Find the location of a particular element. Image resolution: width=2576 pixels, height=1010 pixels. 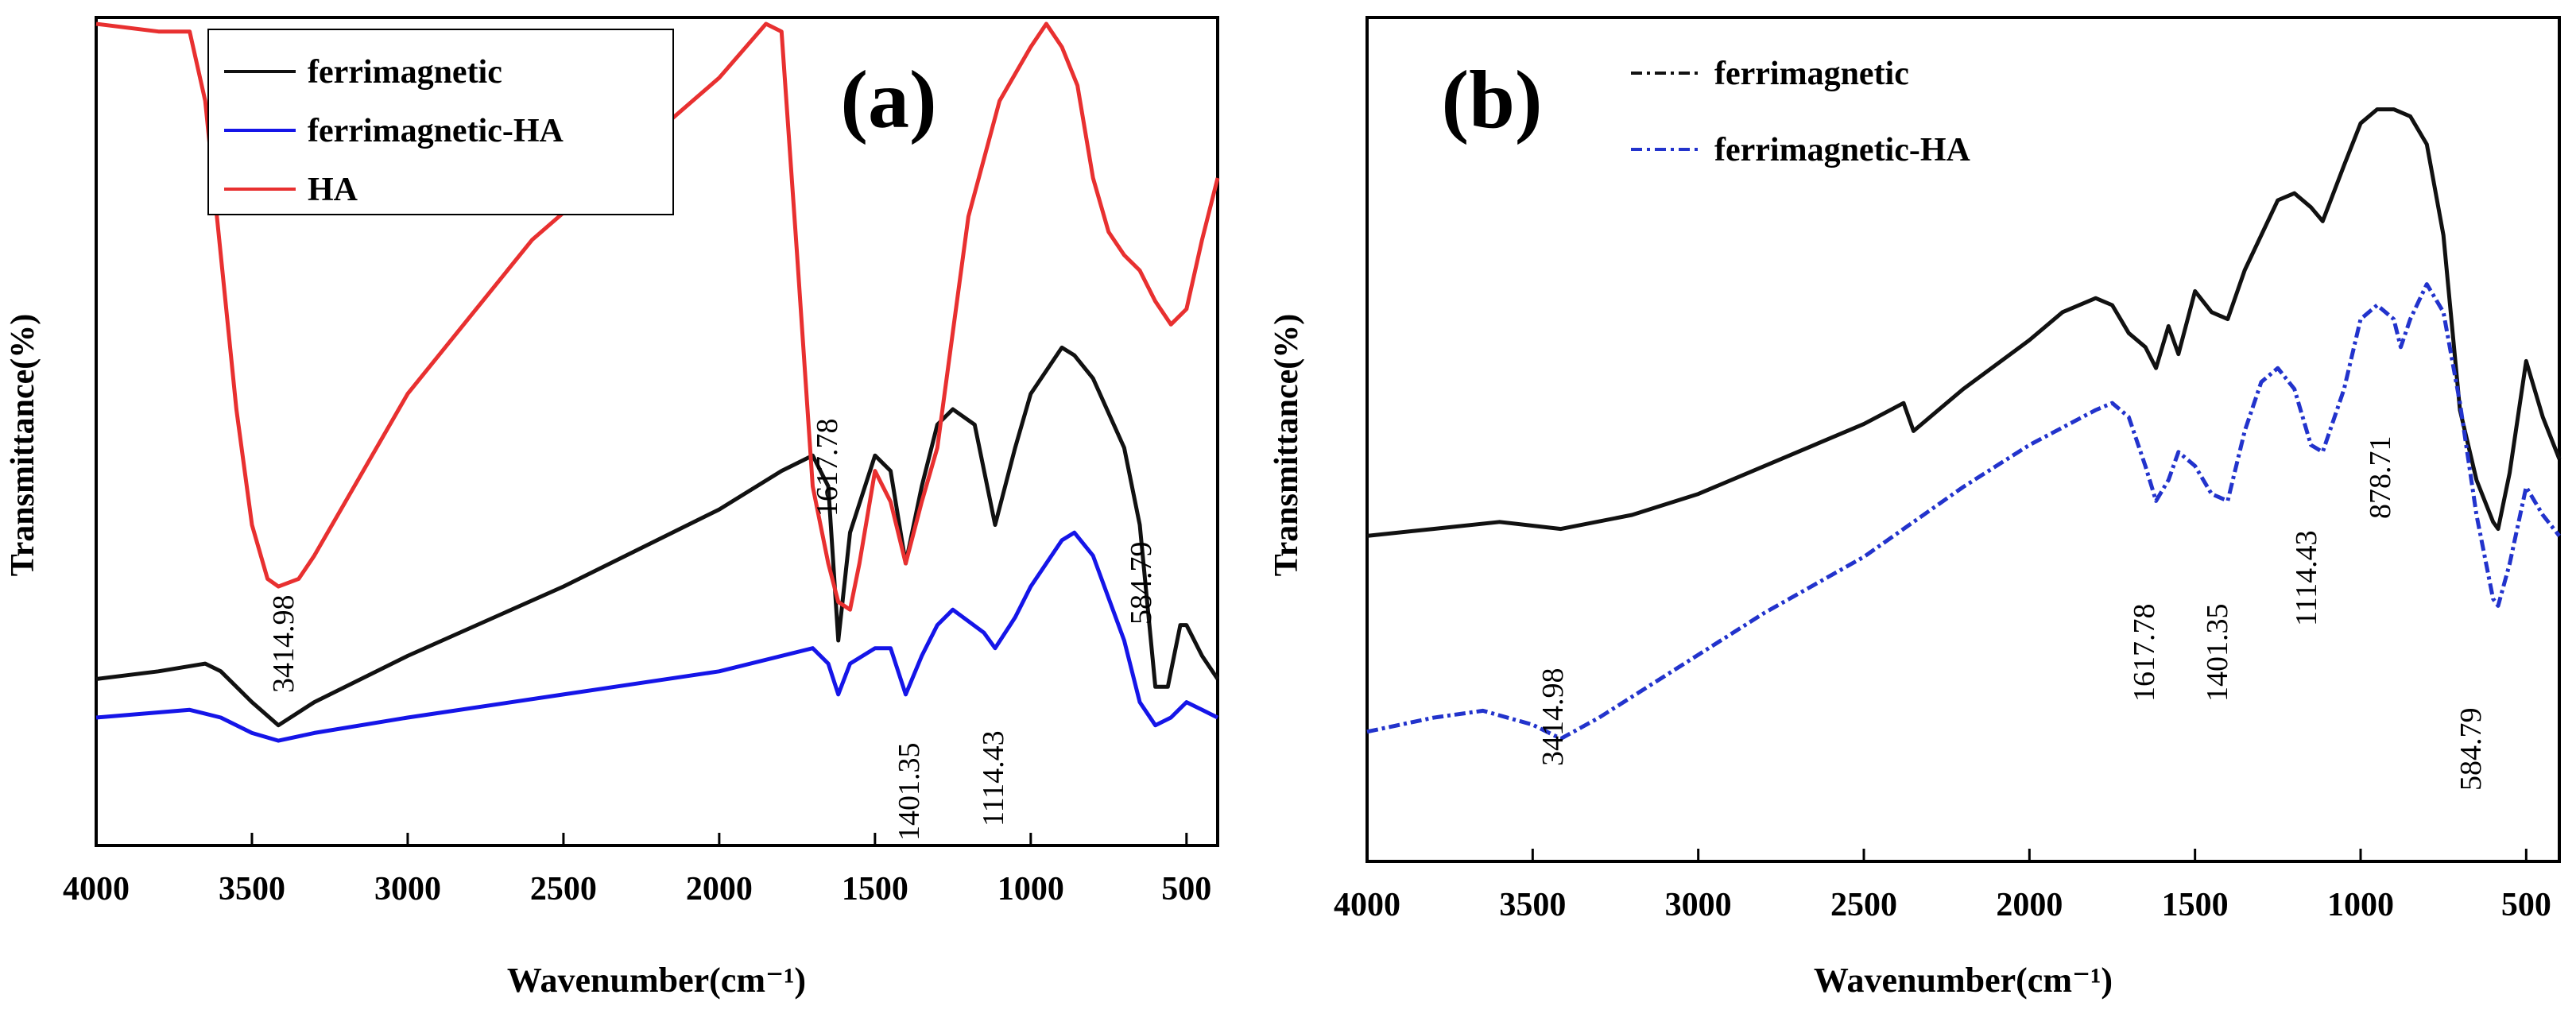

panel-b-tick-label: 1000 is located at coordinates (2360, 905).